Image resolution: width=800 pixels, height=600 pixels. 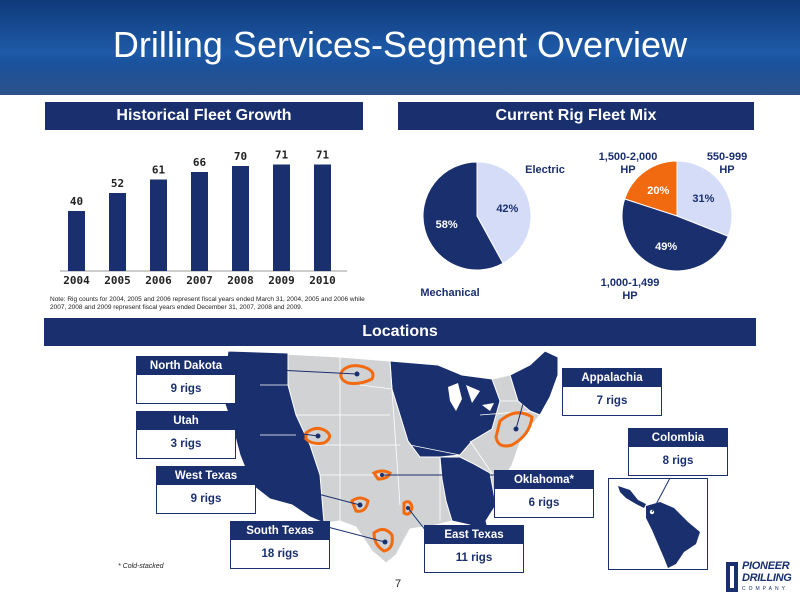 What do you see at coordinates (400, 44) in the screenshot?
I see `page-title: Drilling Services-Segment Overview` at bounding box center [400, 44].